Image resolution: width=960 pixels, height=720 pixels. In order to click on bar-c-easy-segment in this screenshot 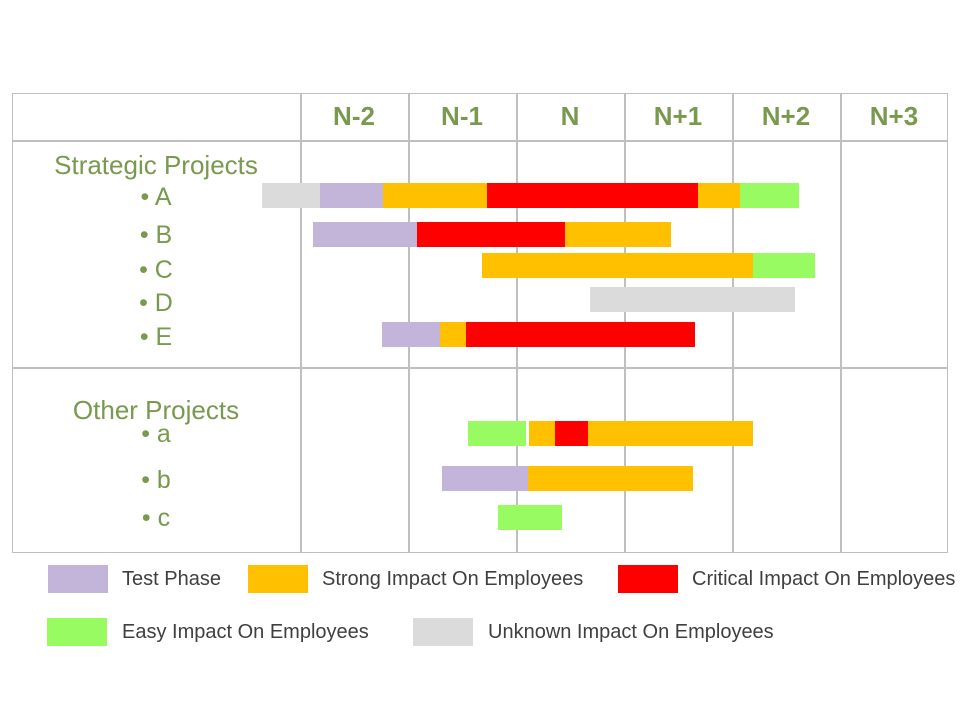, I will do `click(530, 517)`.